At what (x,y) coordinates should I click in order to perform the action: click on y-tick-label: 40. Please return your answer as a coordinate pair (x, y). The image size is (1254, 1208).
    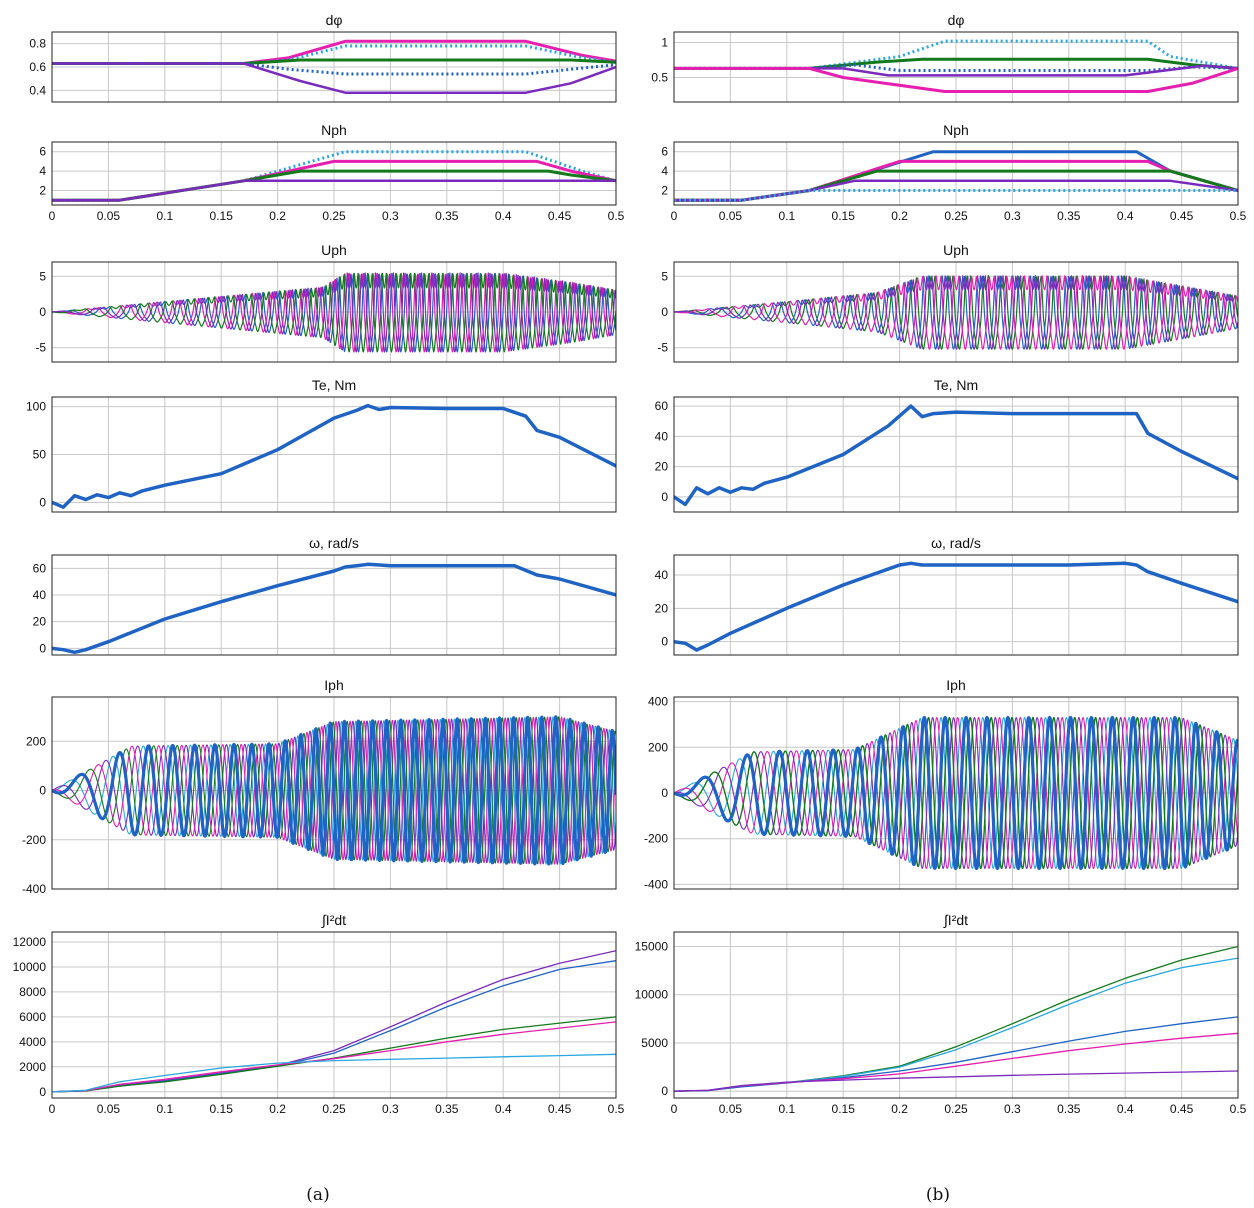
    Looking at the image, I should click on (662, 575).